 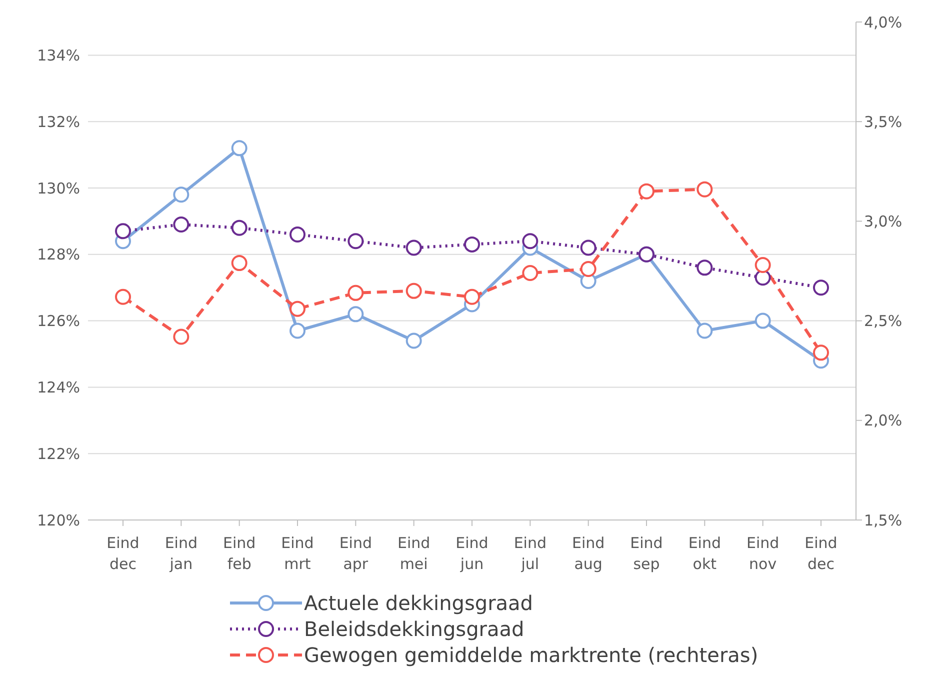 What do you see at coordinates (58, 520) in the screenshot?
I see `y-tick-label: 120%` at bounding box center [58, 520].